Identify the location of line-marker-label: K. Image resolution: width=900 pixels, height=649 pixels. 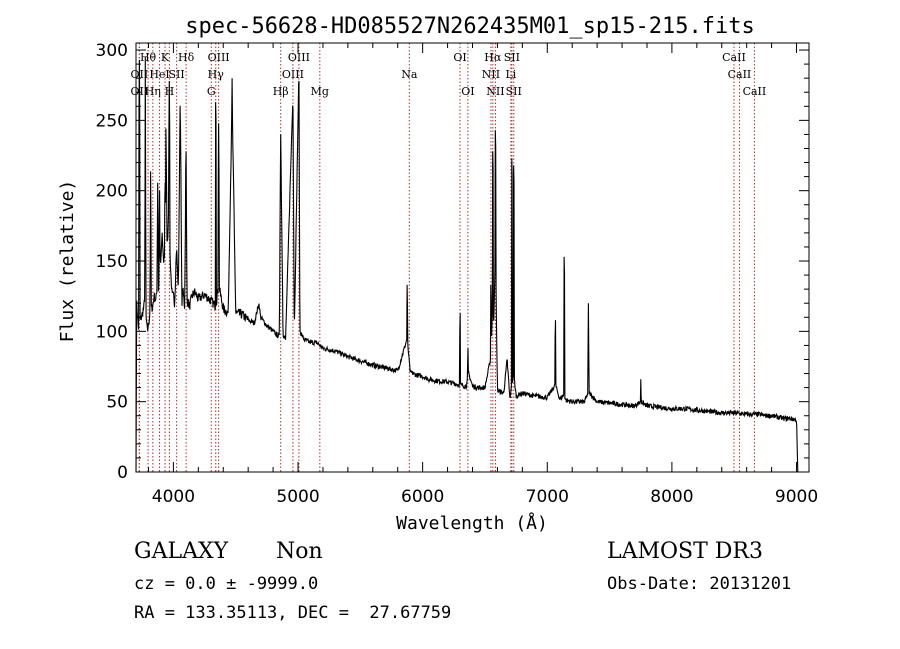
(165, 57).